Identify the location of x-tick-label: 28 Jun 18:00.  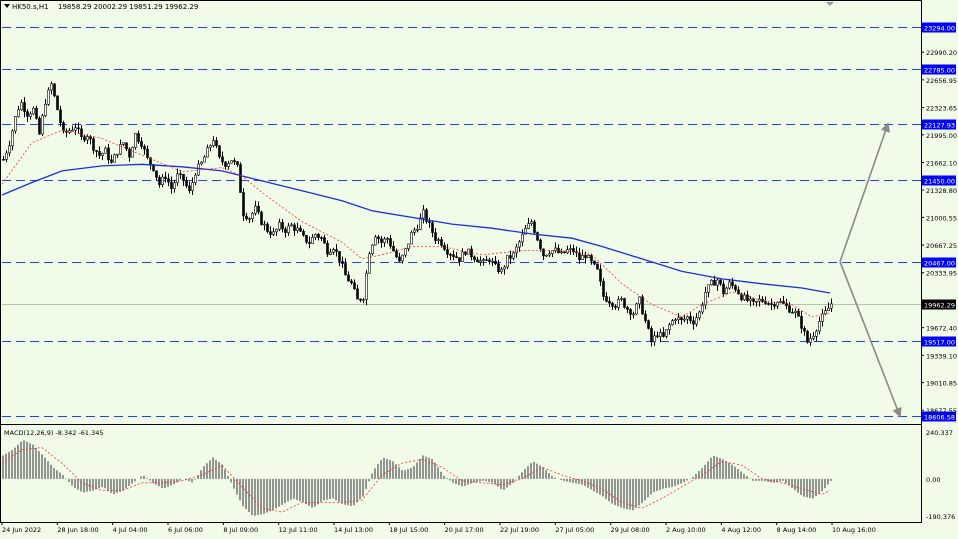
(77, 530).